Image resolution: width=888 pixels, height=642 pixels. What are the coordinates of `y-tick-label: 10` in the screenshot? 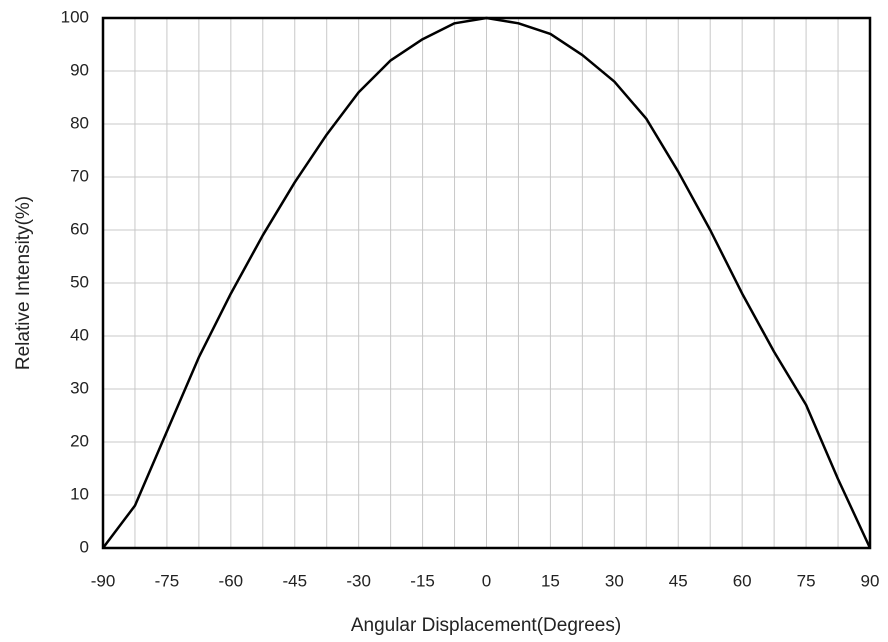 It's located at (79, 493).